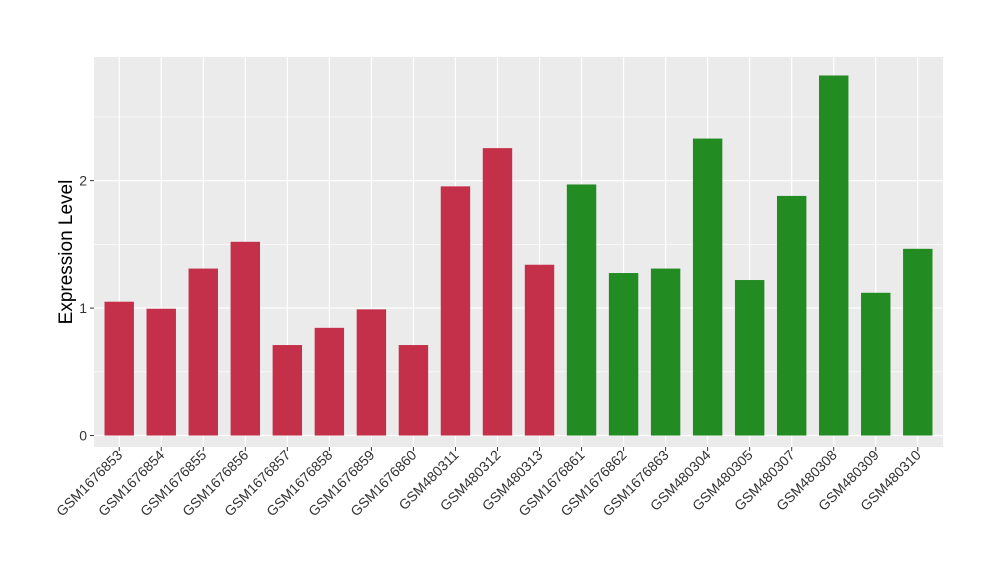  I want to click on bar-GSM1676855, so click(203, 352).